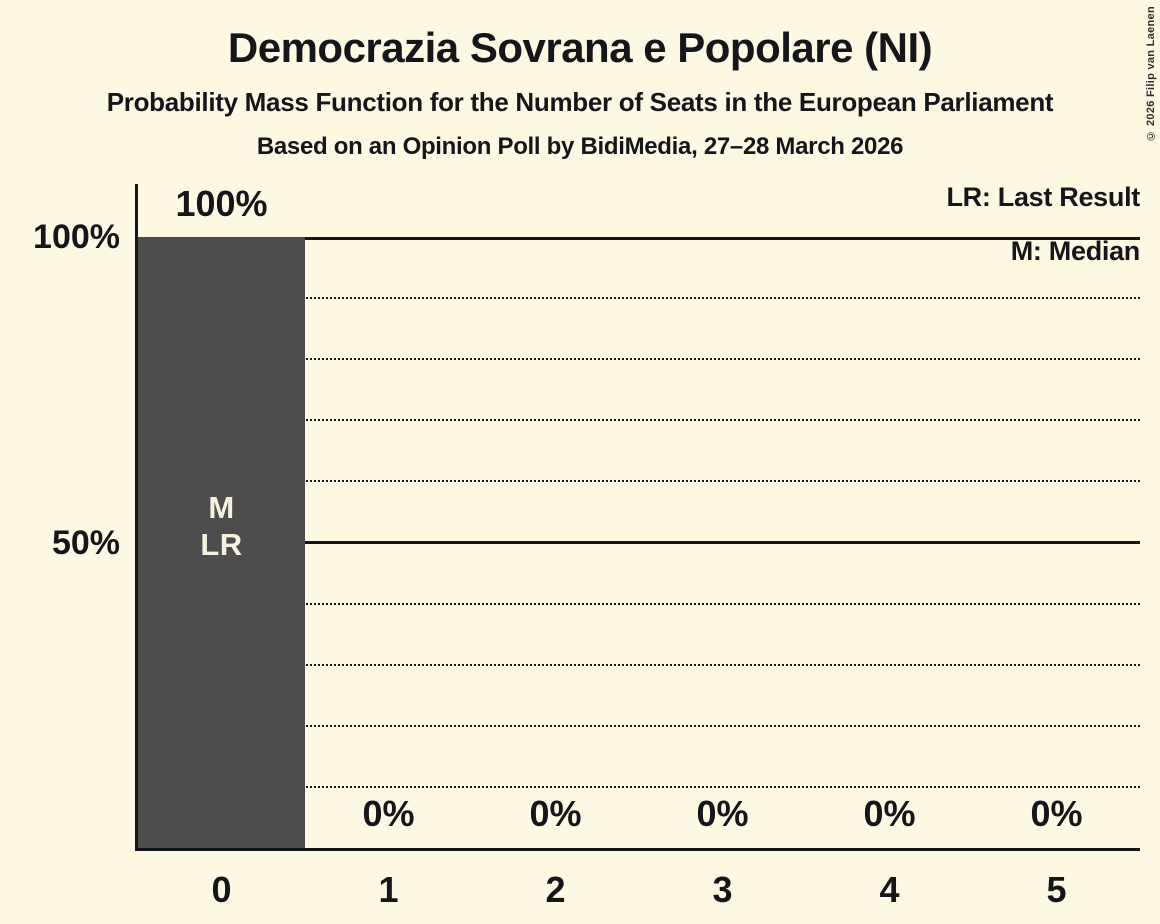 The image size is (1160, 924). What do you see at coordinates (555, 889) in the screenshot?
I see `x-tick-label-2: 2` at bounding box center [555, 889].